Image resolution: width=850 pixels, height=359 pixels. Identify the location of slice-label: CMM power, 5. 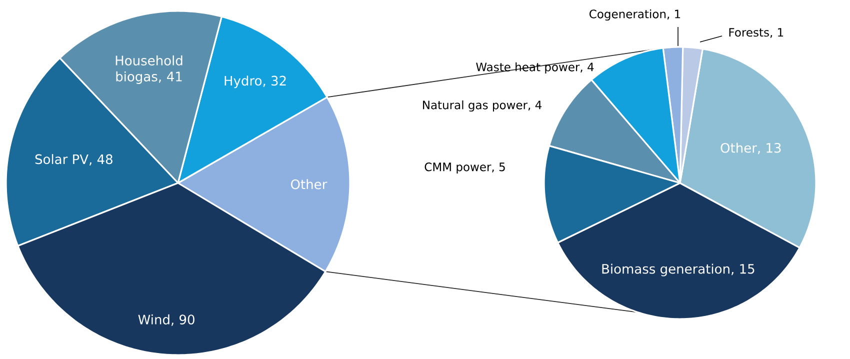
(464, 168).